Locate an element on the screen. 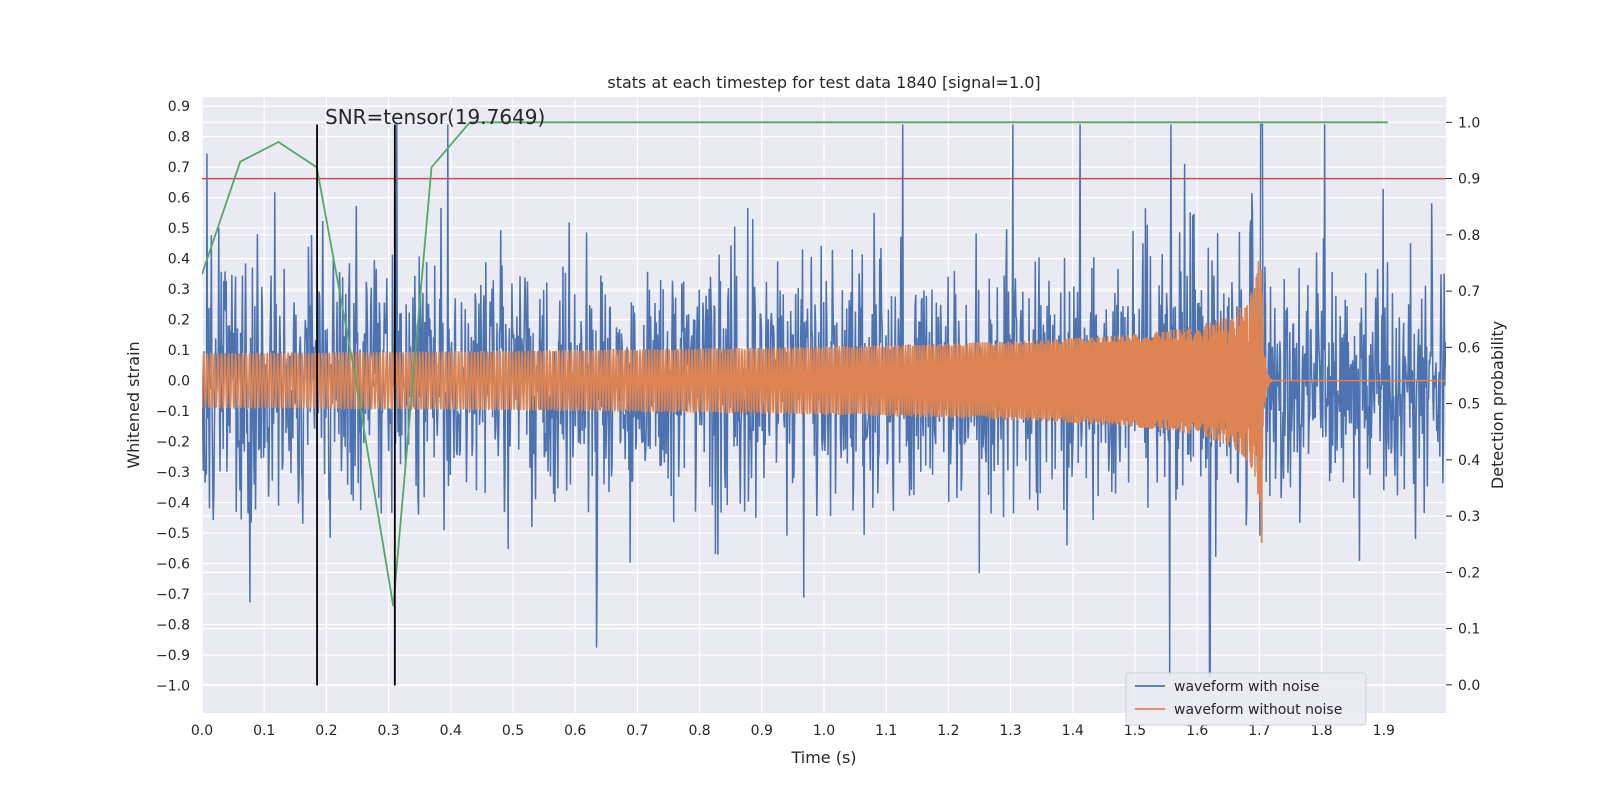 The image size is (1600, 800). y-left-tick-label: −0.8 is located at coordinates (173, 626).